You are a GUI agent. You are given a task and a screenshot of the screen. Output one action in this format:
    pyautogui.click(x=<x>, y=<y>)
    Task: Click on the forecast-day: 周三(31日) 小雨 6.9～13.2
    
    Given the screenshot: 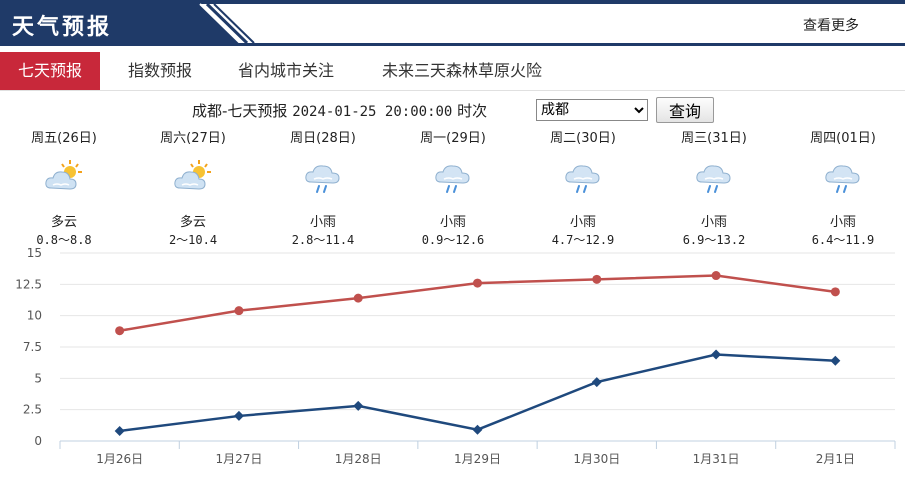 What is the action you would take?
    pyautogui.click(x=714, y=187)
    